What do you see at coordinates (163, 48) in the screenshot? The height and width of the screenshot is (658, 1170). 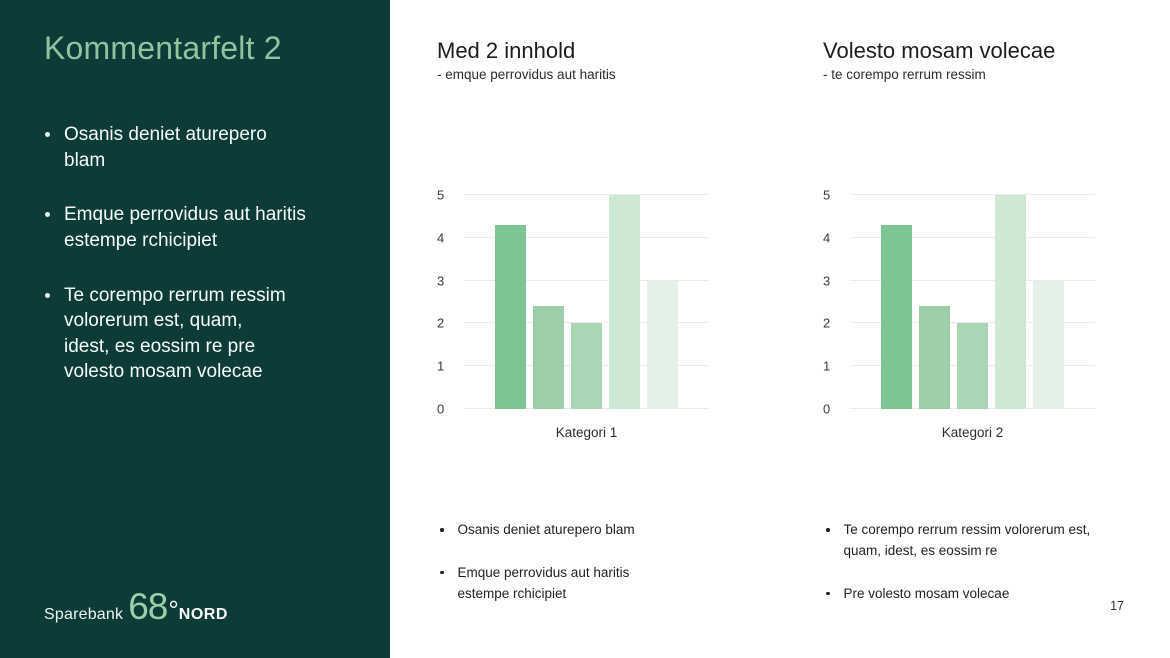 I see `slide-title: Kommentarfelt 2` at bounding box center [163, 48].